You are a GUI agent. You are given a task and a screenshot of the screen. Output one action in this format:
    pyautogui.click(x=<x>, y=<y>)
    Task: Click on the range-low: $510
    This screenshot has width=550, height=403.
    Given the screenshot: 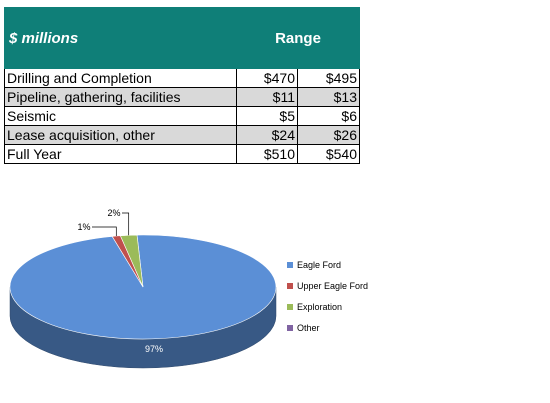 What is the action you would take?
    pyautogui.click(x=267, y=154)
    